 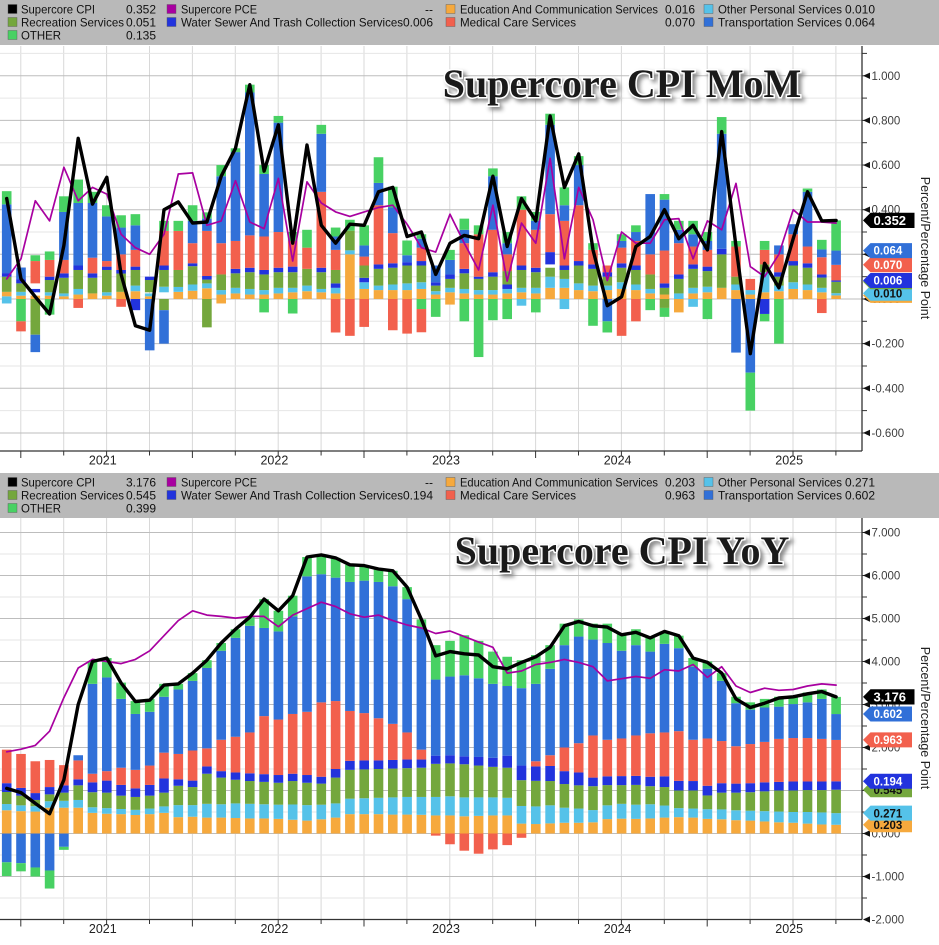 I want to click on svg-text: Supercore CPI YoY, so click(x=622, y=550).